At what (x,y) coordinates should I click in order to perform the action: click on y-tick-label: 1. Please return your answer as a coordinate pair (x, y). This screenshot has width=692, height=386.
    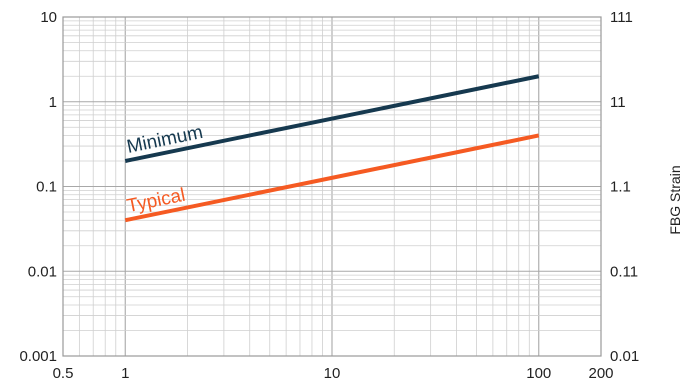
    Looking at the image, I should click on (53, 102).